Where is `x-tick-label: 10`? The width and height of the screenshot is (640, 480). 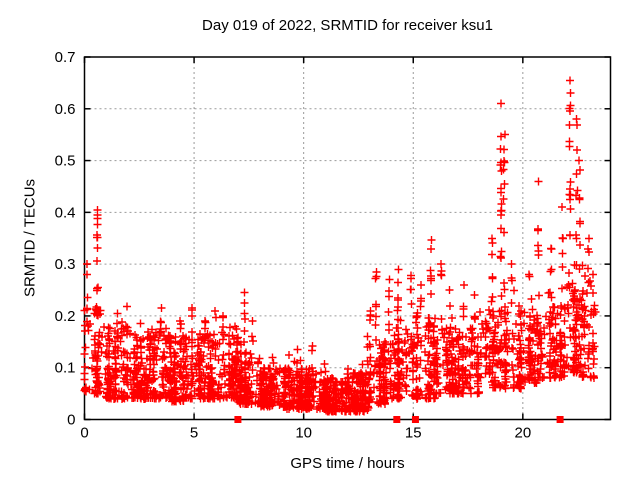 x-tick-label: 10 is located at coordinates (303, 433).